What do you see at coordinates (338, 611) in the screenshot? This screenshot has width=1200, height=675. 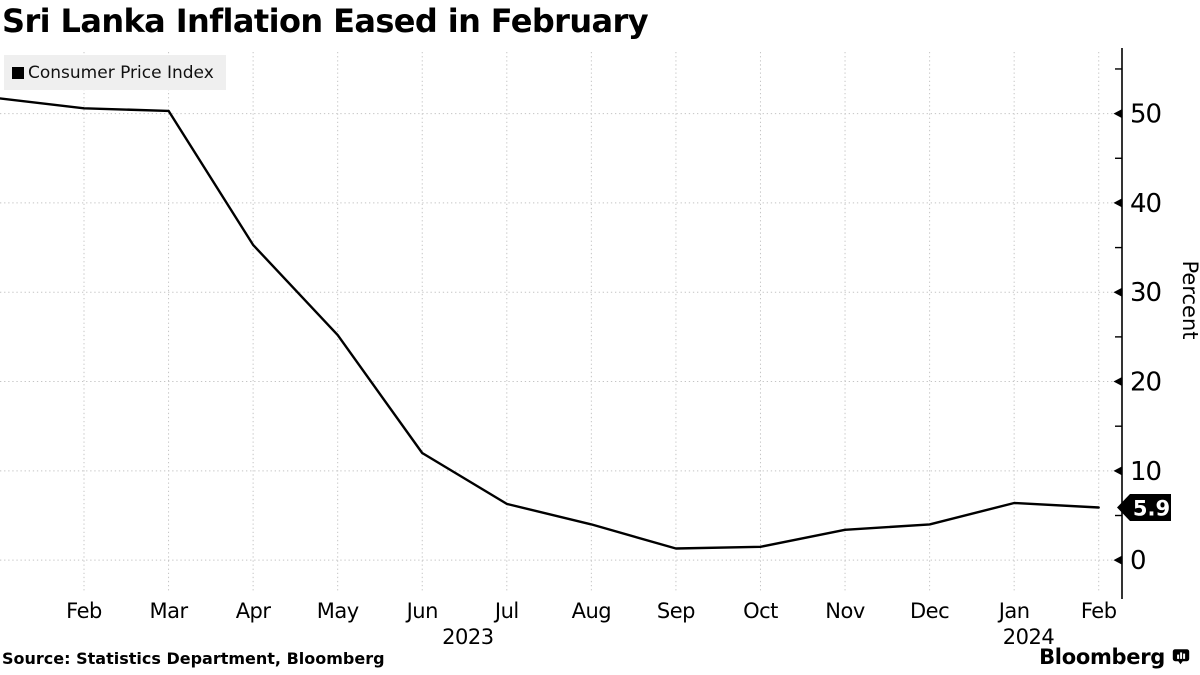 I see `x-tick-label: May` at bounding box center [338, 611].